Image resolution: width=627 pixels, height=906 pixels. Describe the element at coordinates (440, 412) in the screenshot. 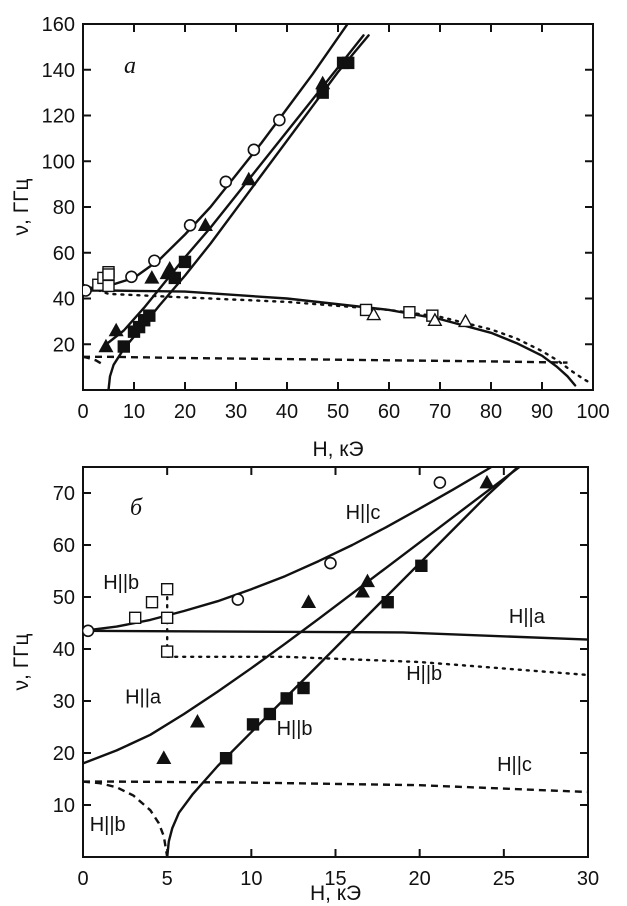

I see `x-tick-label: 70` at that location.